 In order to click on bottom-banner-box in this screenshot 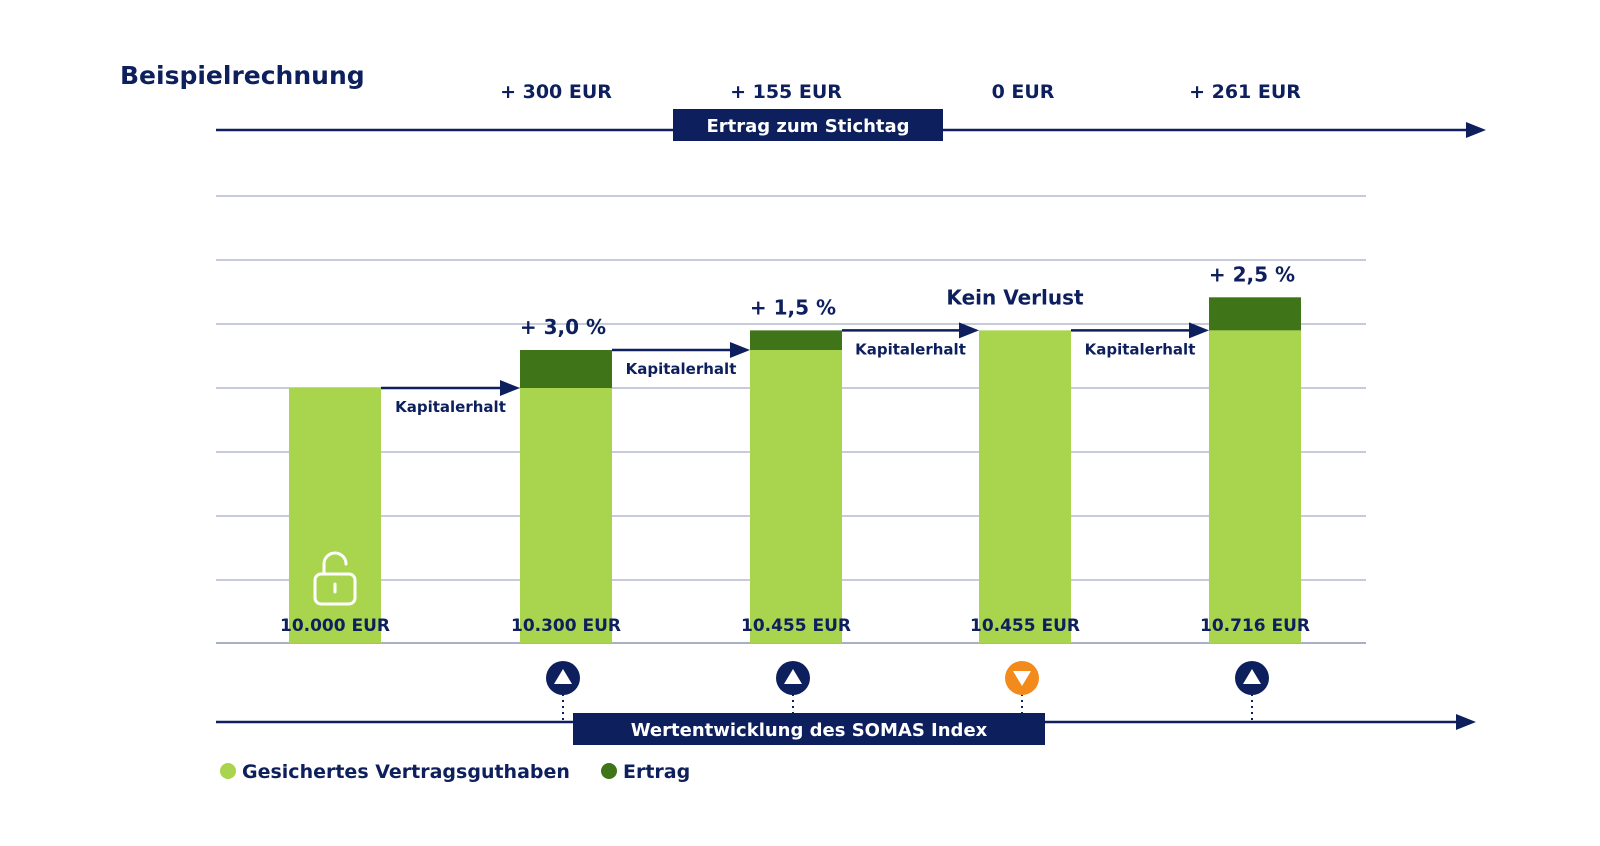, I will do `click(809, 729)`.